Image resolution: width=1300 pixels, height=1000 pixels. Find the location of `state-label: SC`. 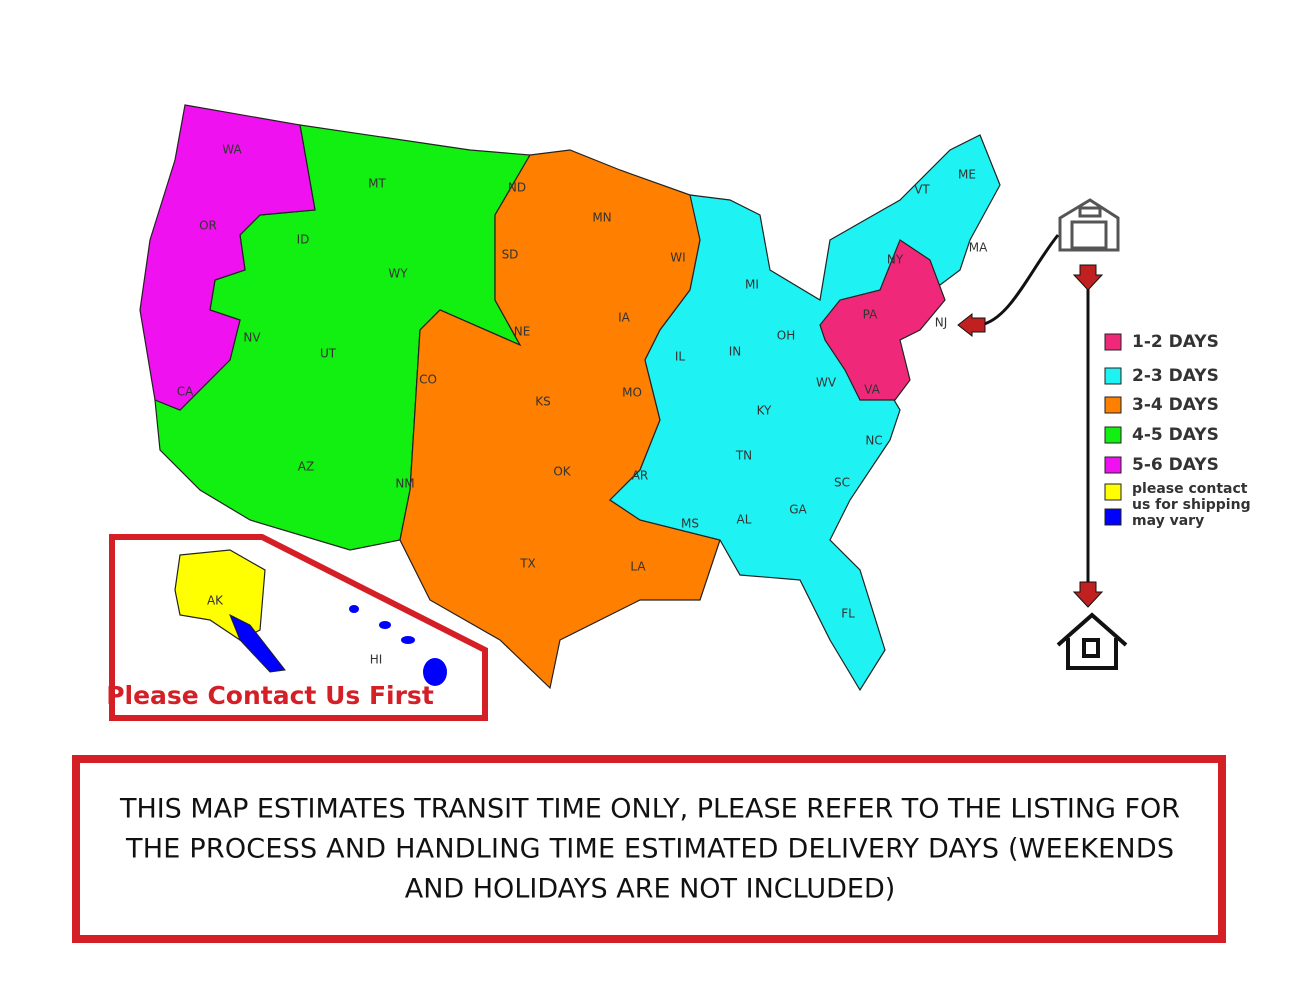

state-label: SC is located at coordinates (842, 483).